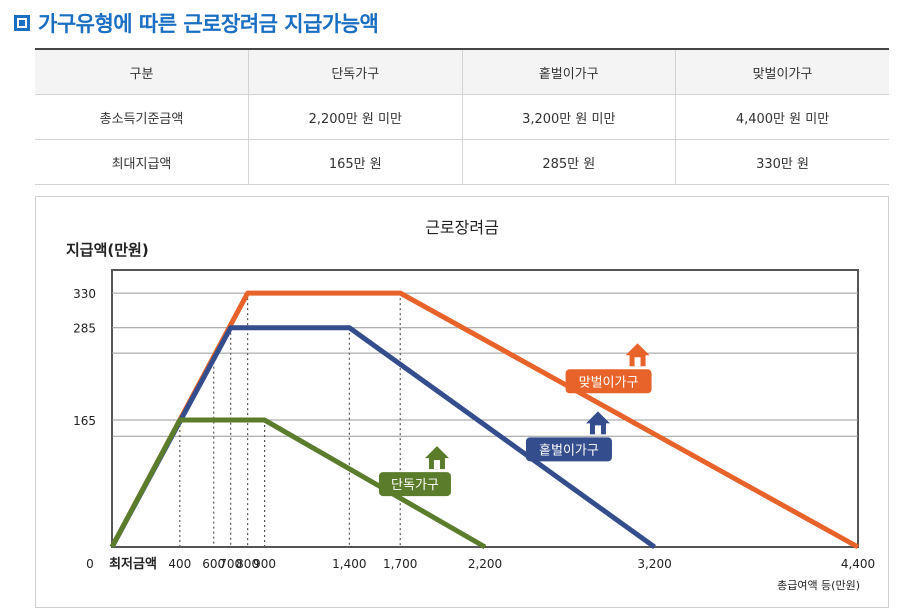 Image resolution: width=898 pixels, height=608 pixels. Describe the element at coordinates (22, 23) in the screenshot. I see `square-bullet-icon` at that location.